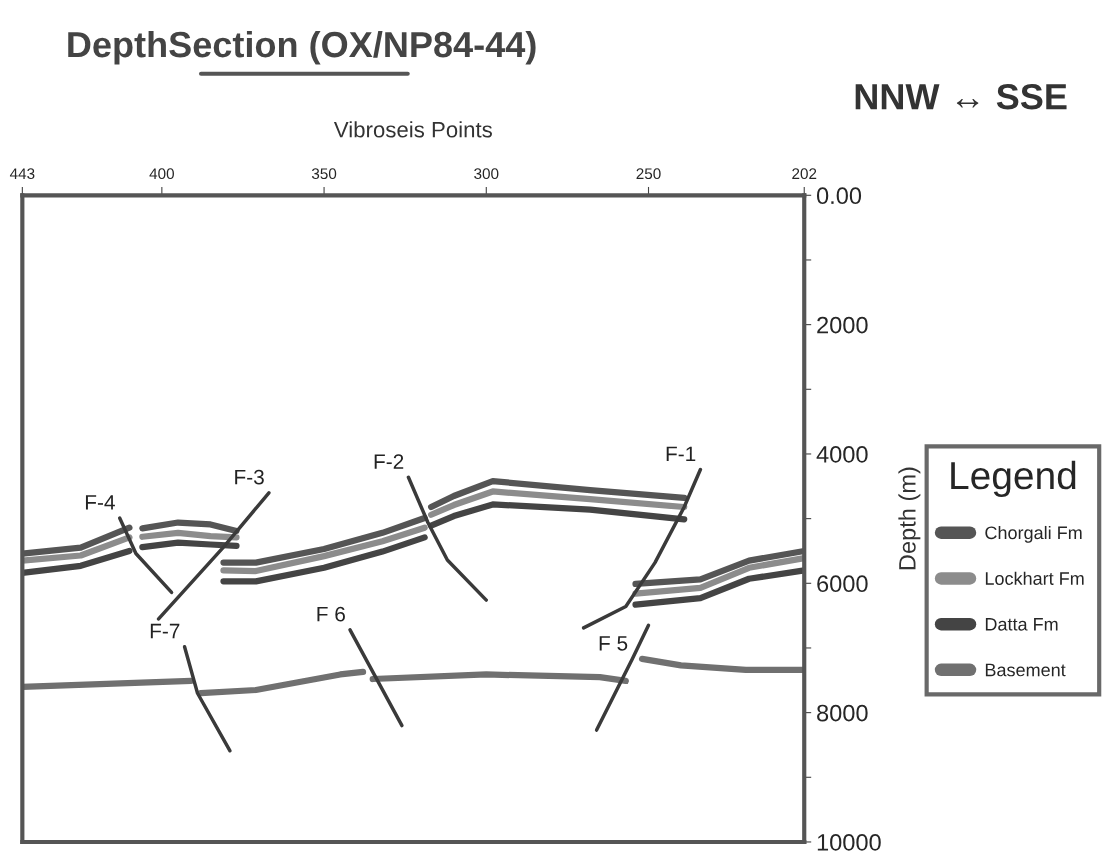 This screenshot has height=868, width=1117. I want to click on y-tick-label: 10000, so click(849, 842).